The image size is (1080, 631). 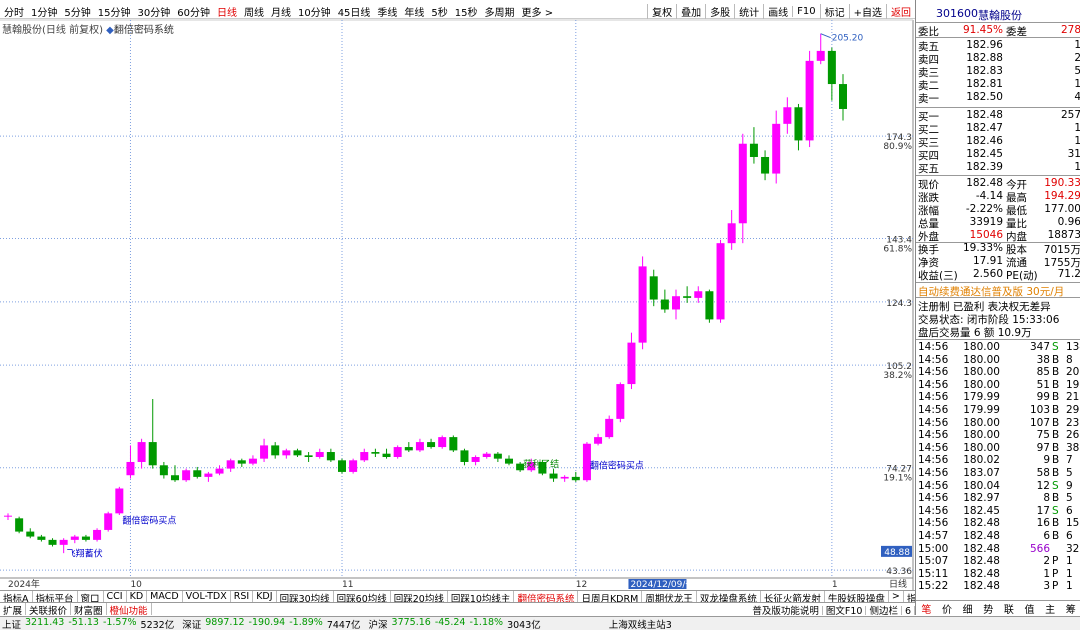 I want to click on indicator-tab: 牛股妖股操盘, so click(x=857, y=597).